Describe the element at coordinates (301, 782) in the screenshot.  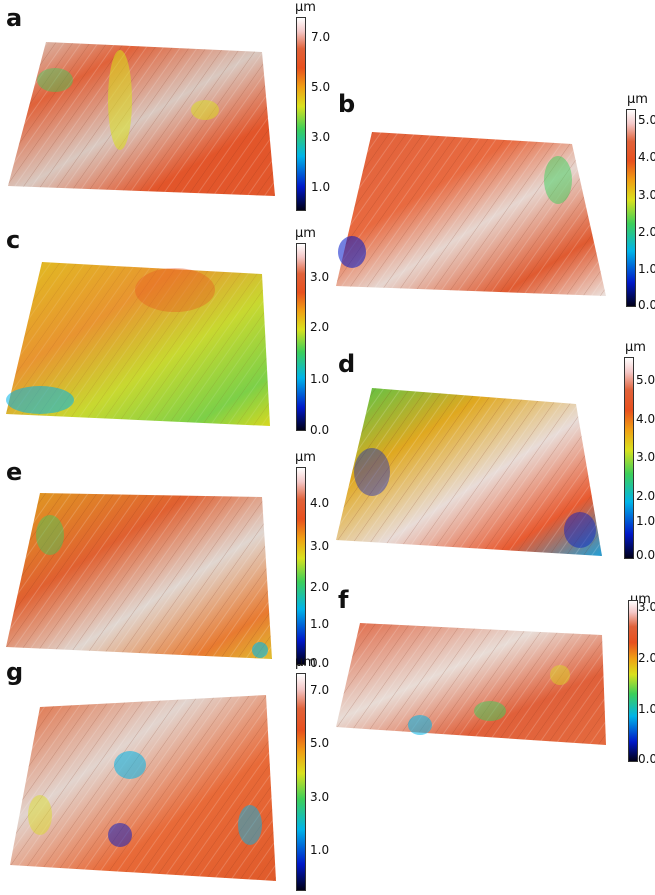
I see `color-scale-g` at that location.